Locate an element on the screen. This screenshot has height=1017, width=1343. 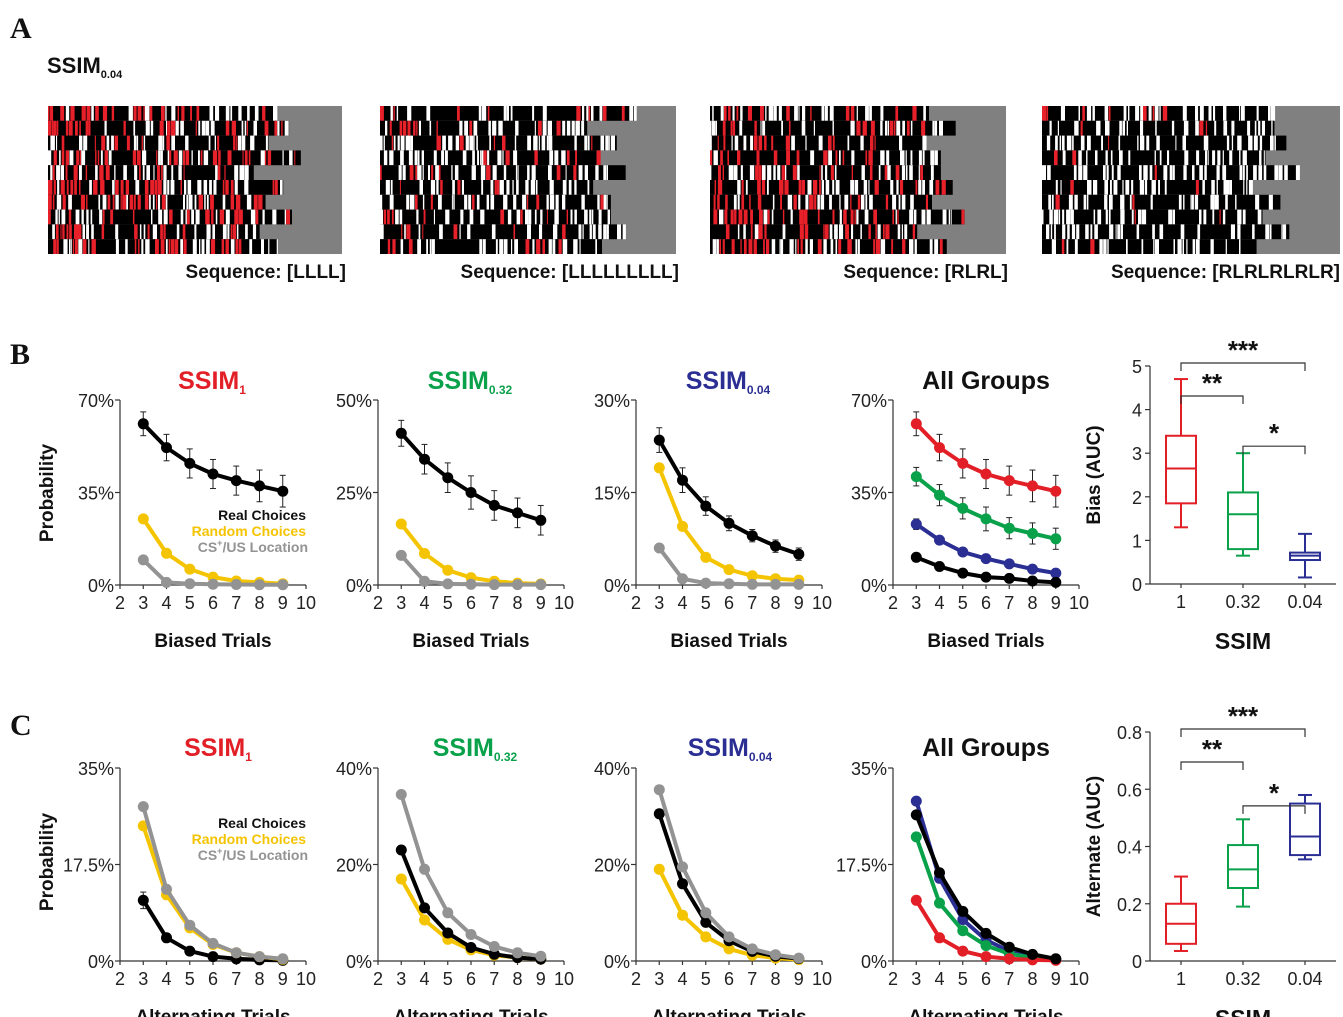
legend-b-real: Real Choices is located at coordinates (262, 515).